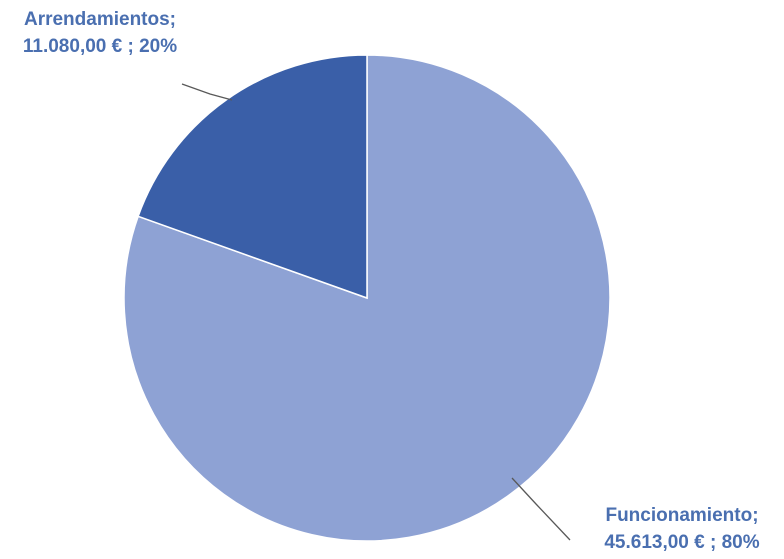 The height and width of the screenshot is (559, 784). What do you see at coordinates (100, 46) in the screenshot?
I see `data-label-arrendamientos-value: 11.080,00 € ; 20%` at bounding box center [100, 46].